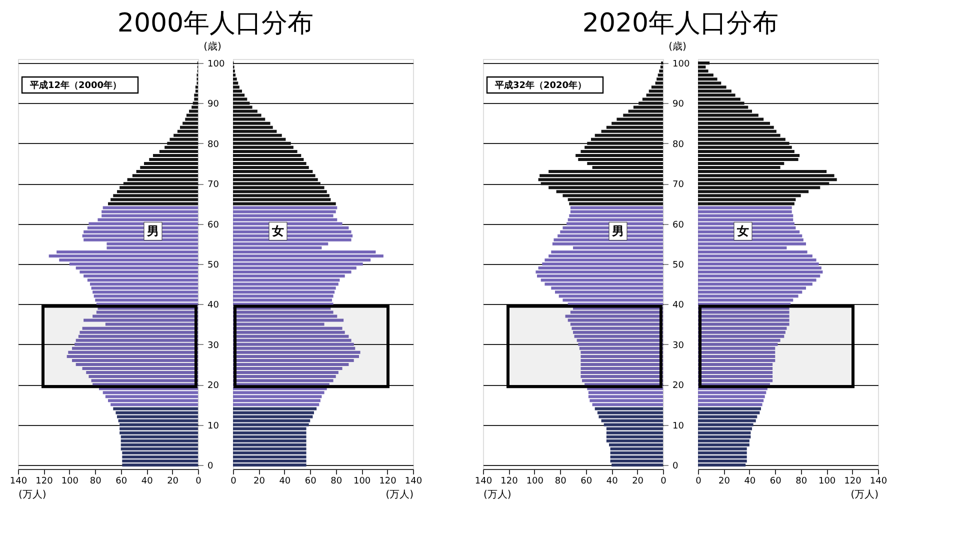 The width and height of the screenshot is (977, 559). What do you see at coordinates (638, 481) in the screenshot?
I see `x-tick-label: 20` at bounding box center [638, 481].